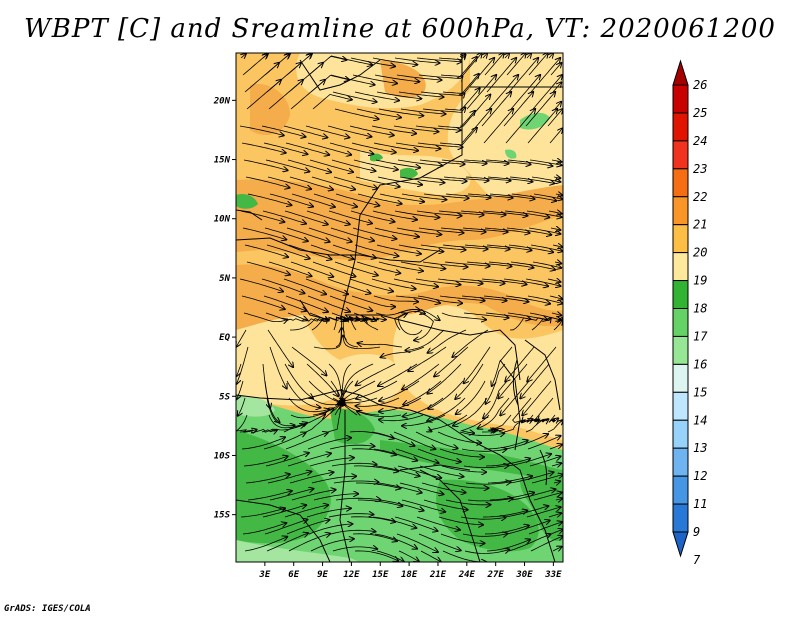  I want to click on lon-tick-label: 15E, so click(380, 575).